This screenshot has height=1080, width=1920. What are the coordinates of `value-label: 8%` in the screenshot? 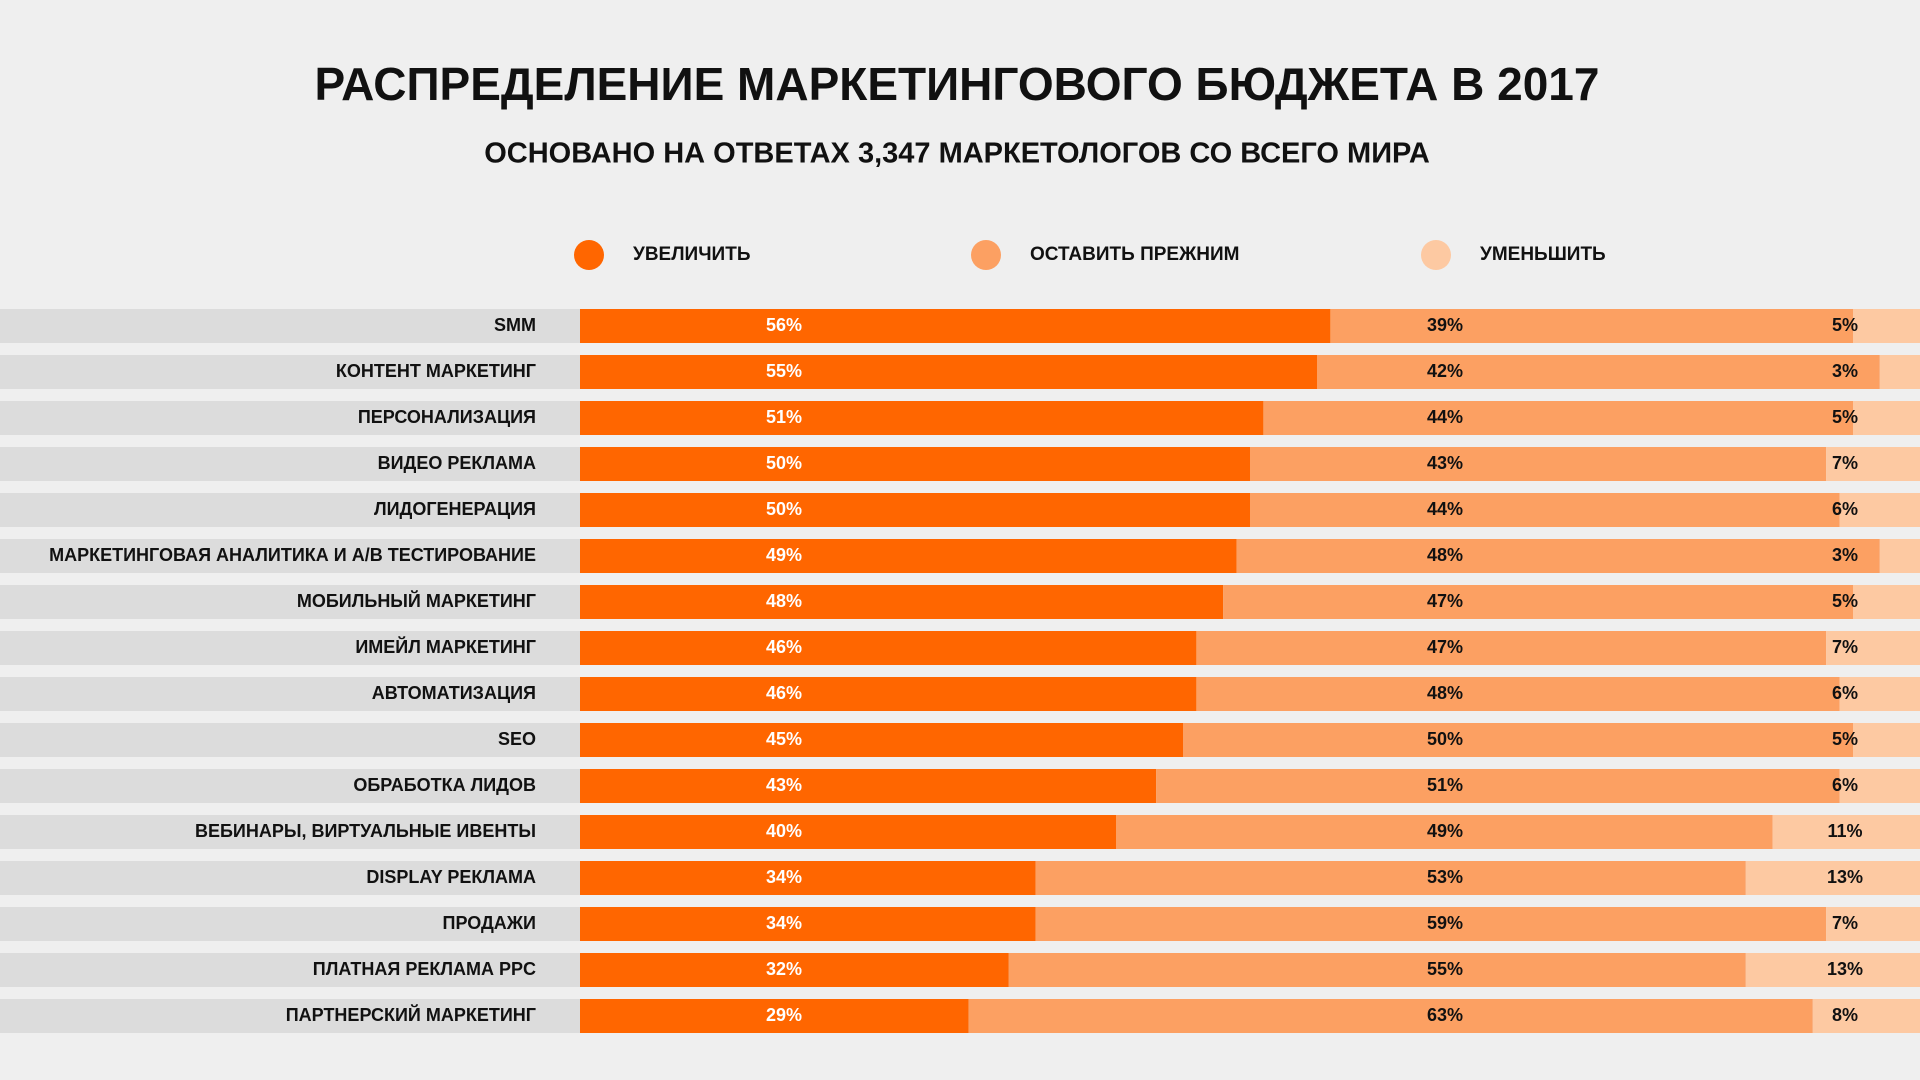 It's located at (1845, 1015).